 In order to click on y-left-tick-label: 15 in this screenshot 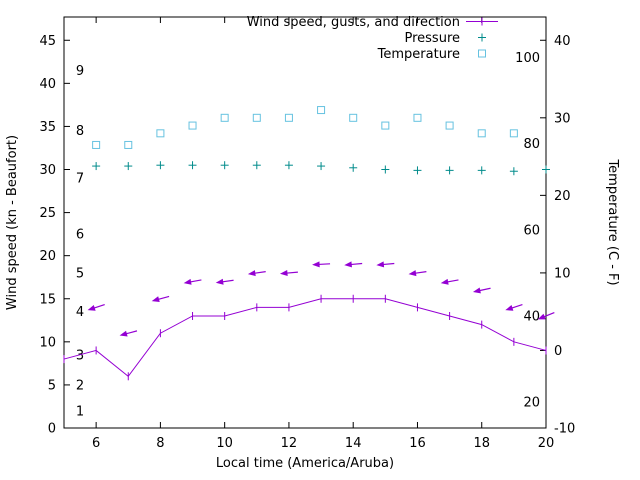, I will do `click(47, 299)`.